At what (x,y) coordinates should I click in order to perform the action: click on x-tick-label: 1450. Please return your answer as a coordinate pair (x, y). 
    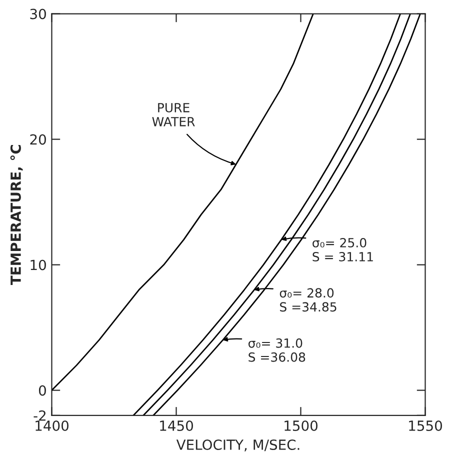
    Looking at the image, I should click on (176, 426).